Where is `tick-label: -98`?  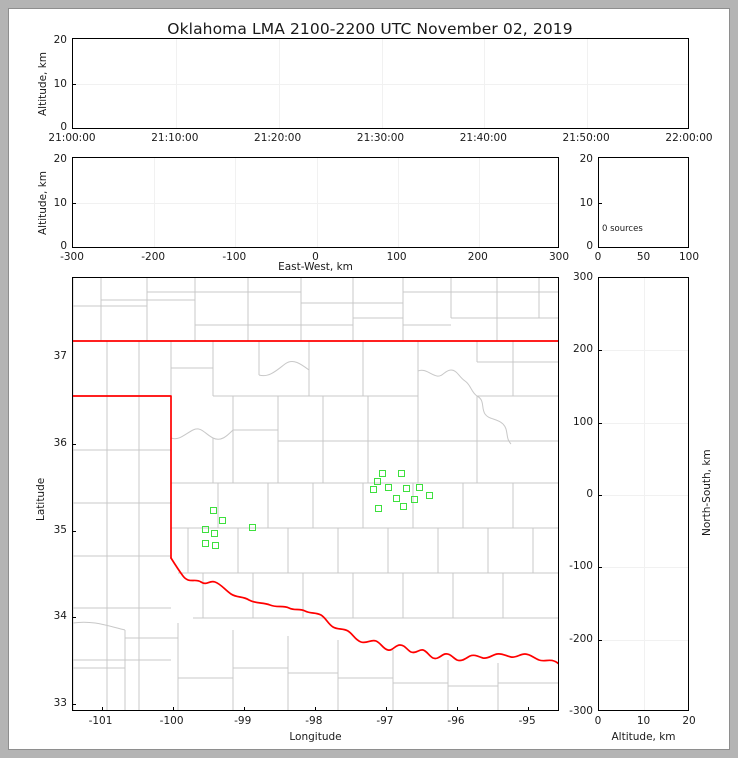
tick-label: -98 is located at coordinates (314, 721).